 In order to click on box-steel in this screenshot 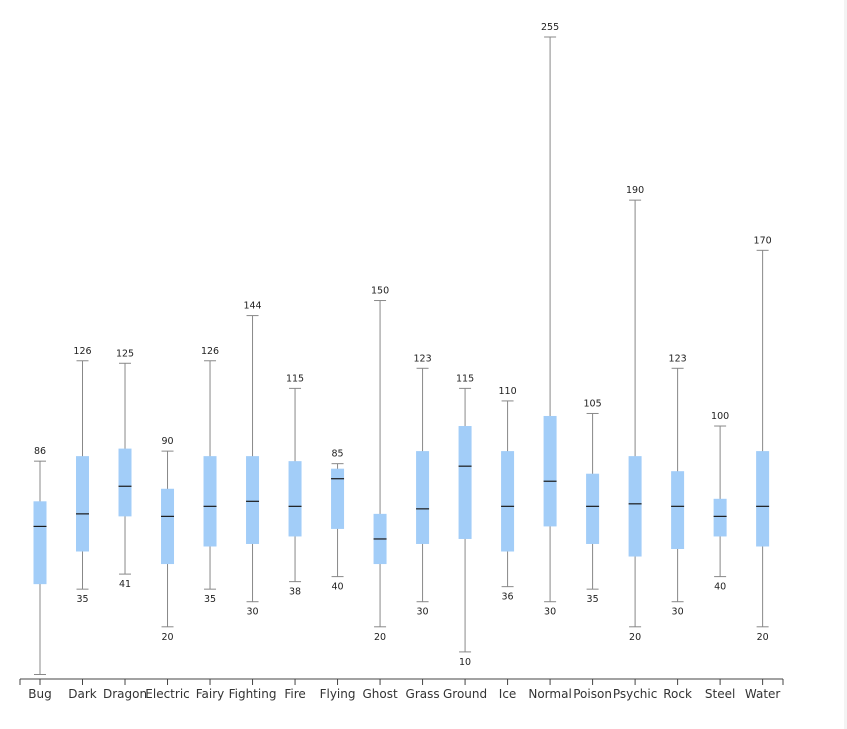, I will do `click(720, 517)`.